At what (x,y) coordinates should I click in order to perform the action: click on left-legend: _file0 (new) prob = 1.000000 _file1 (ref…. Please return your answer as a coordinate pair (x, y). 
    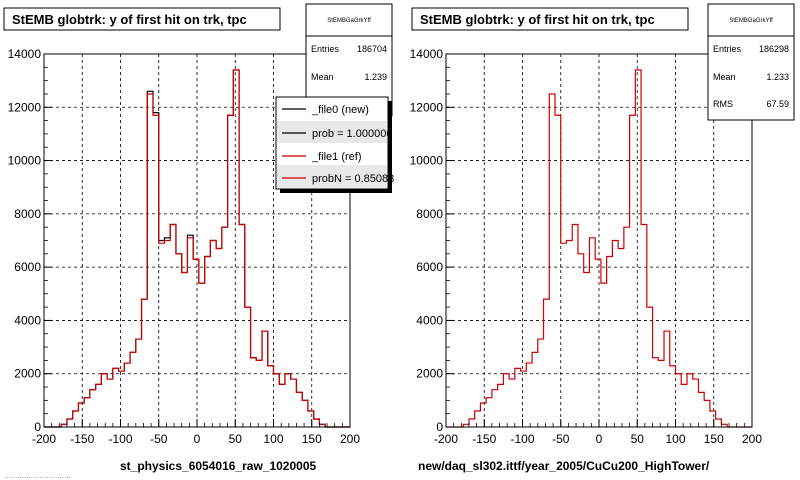
    Looking at the image, I should click on (334, 144).